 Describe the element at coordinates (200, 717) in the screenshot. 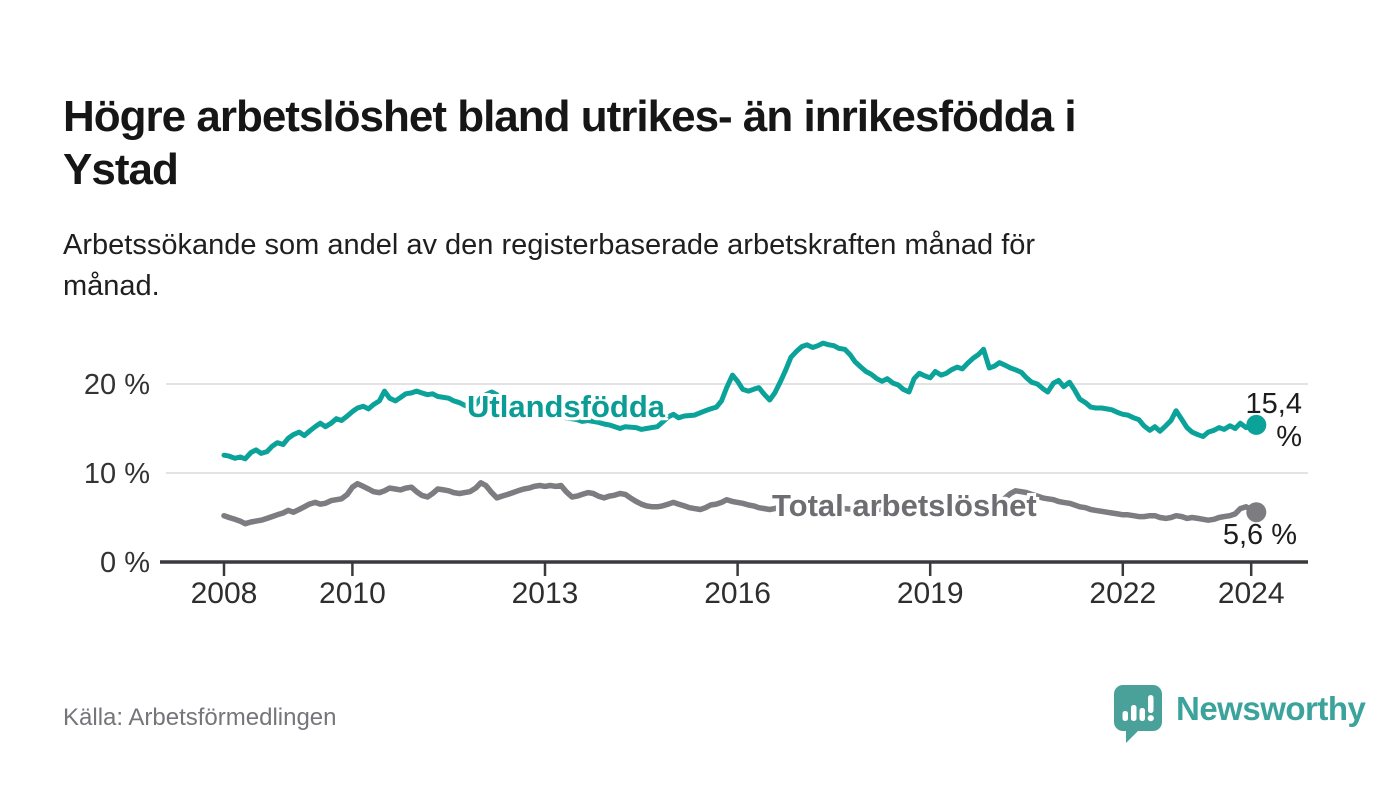

I see `source-note: Källa: Arbetsförmedlingen` at that location.